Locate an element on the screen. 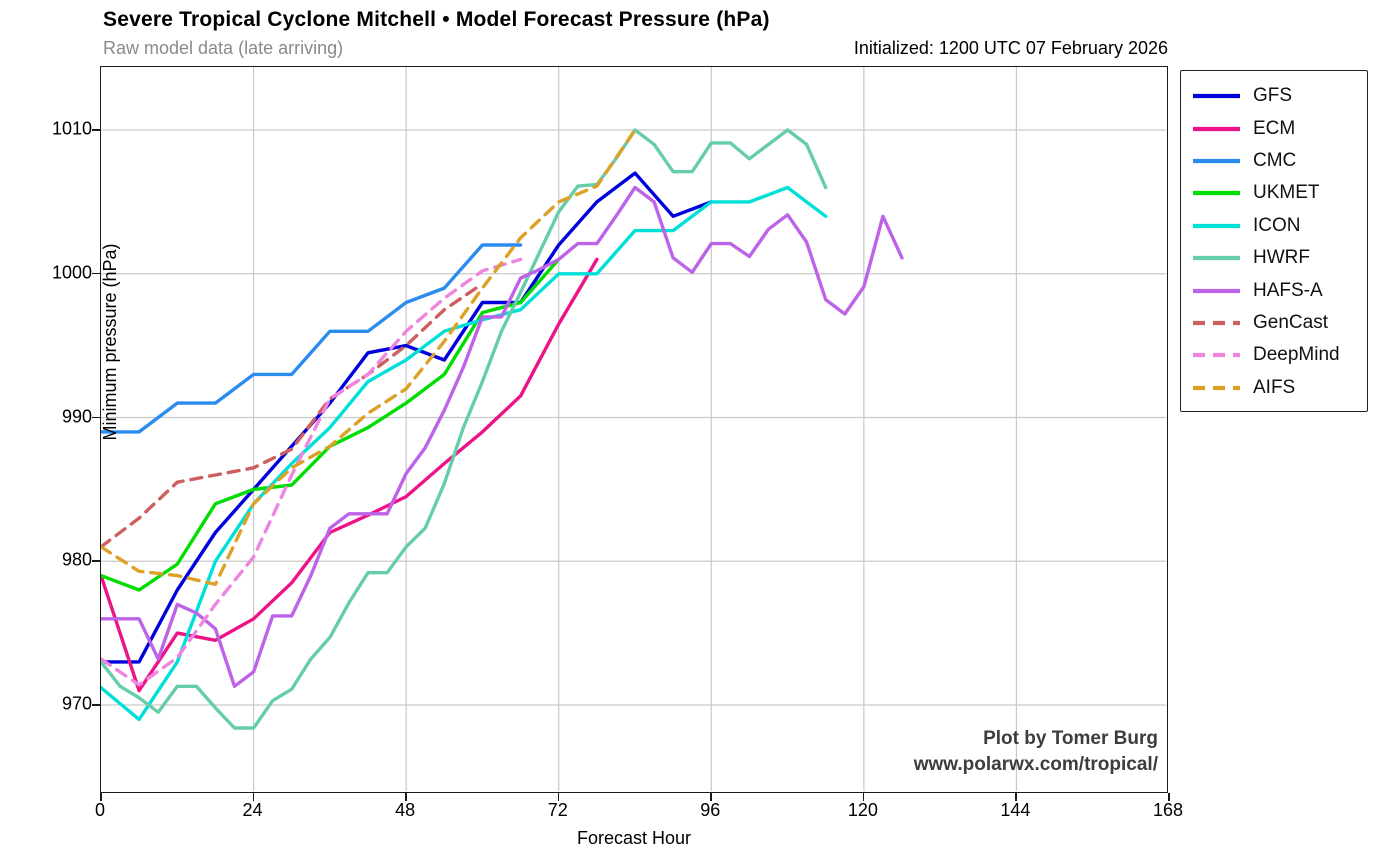 This screenshot has height=860, width=1376. y-tick-label-990: 990 is located at coordinates (76, 416).